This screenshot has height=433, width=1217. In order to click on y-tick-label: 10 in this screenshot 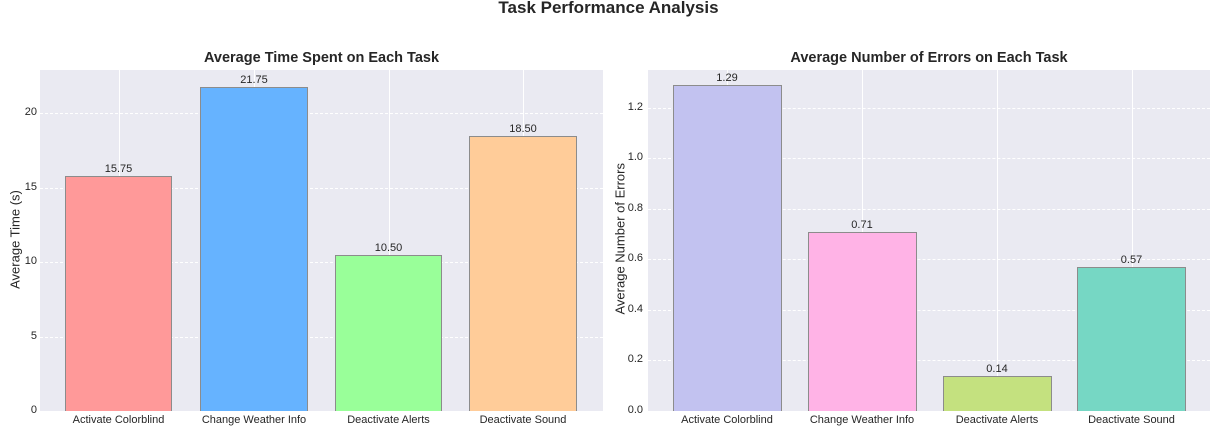, I will do `click(30, 261)`.